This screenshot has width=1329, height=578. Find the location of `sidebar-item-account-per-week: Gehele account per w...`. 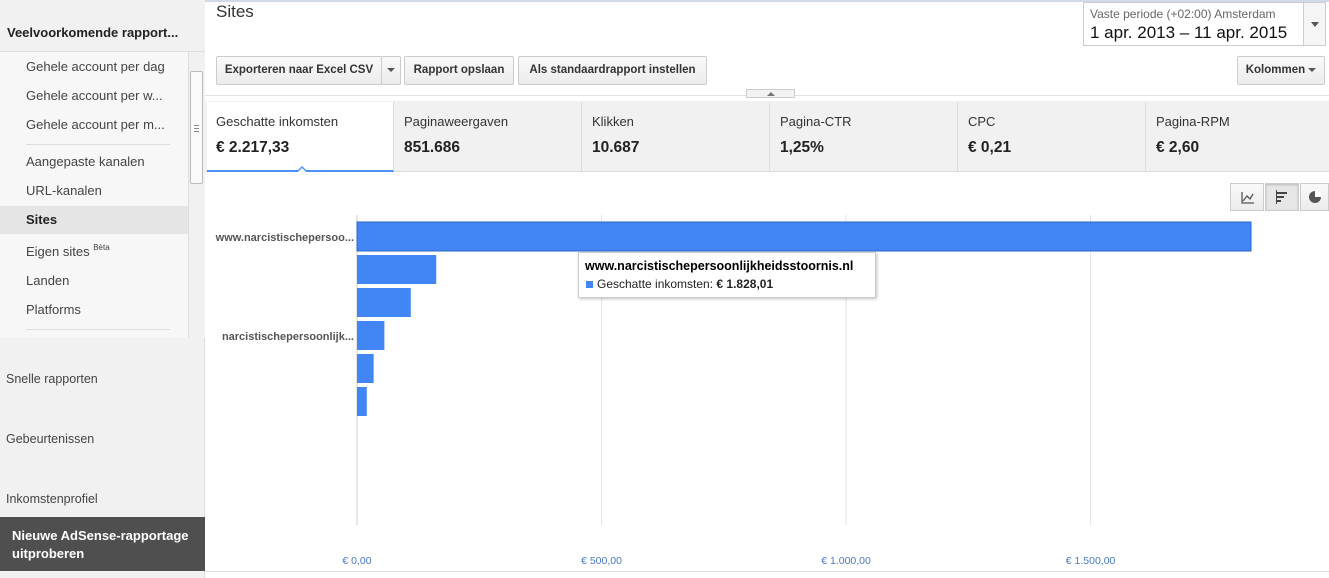

sidebar-item-account-per-week: Gehele account per w... is located at coordinates (94, 96).